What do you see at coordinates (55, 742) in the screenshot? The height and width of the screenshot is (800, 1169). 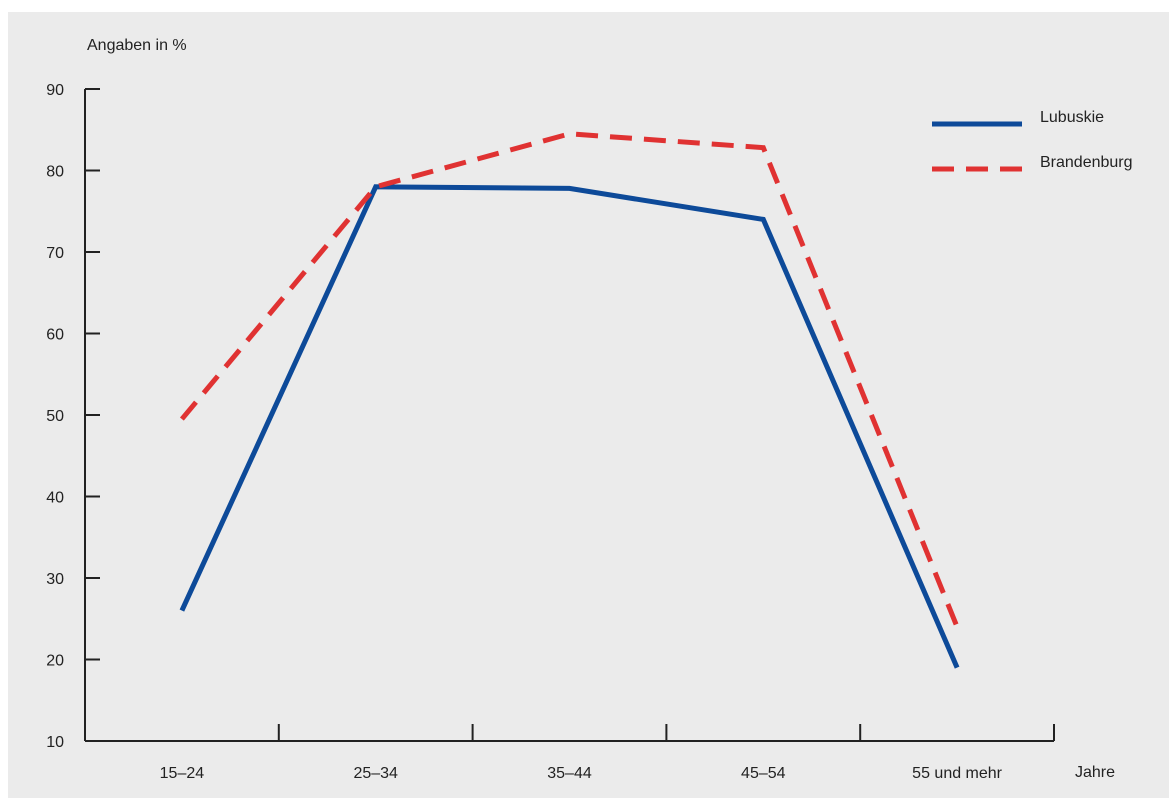 I see `y-tick-label: 10` at bounding box center [55, 742].